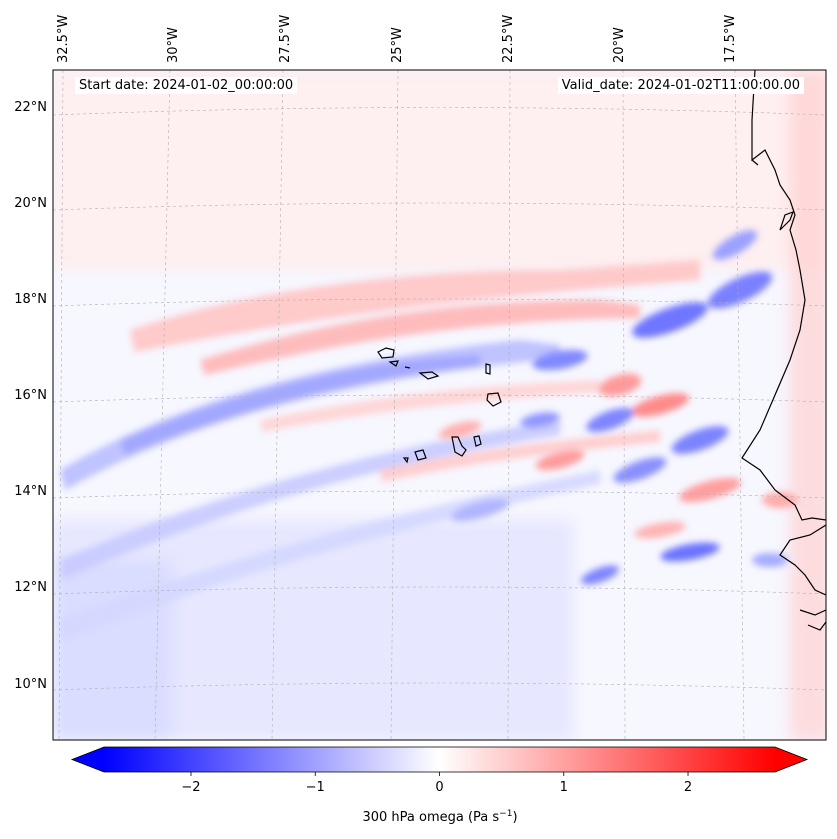  What do you see at coordinates (791, 759) in the screenshot?
I see `colorbar-max-extend` at bounding box center [791, 759].